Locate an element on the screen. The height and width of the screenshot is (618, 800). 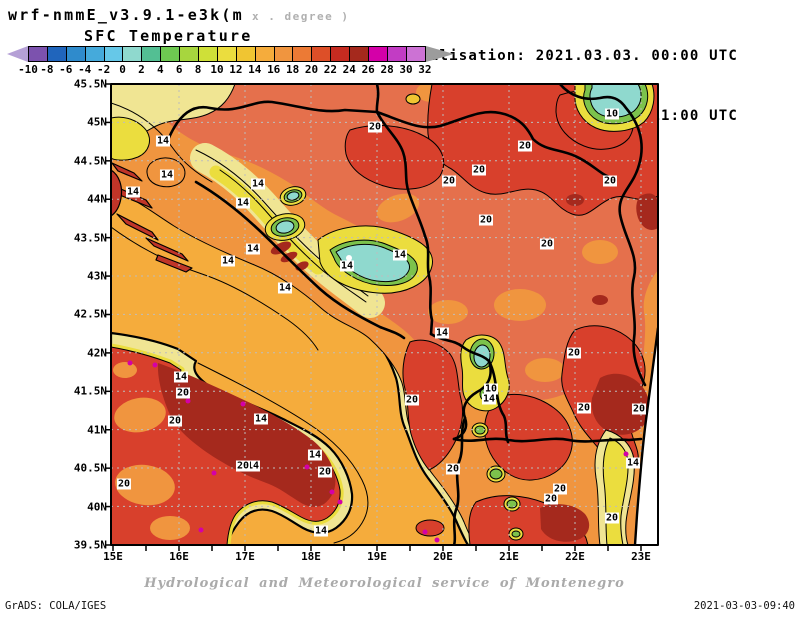
lat-label: 42.5N is located at coordinates (90, 314).